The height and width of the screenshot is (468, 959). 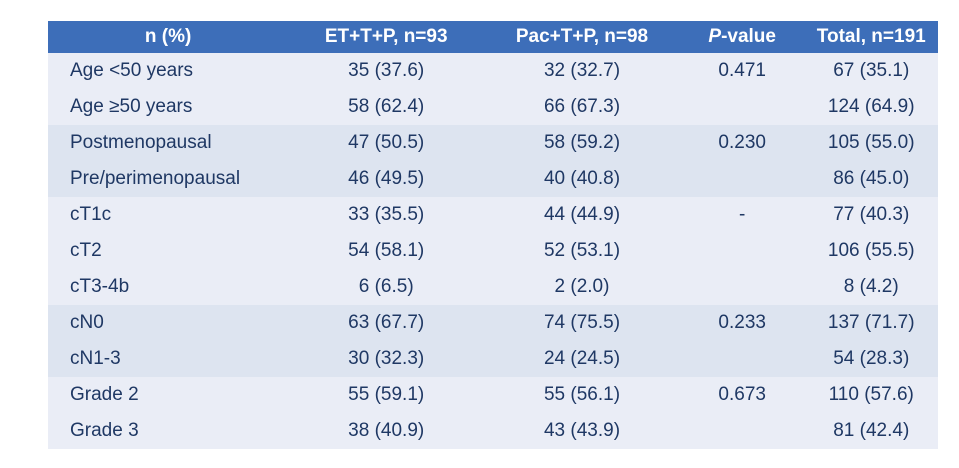 I want to click on cell-label: Age <50 years, so click(x=168, y=71).